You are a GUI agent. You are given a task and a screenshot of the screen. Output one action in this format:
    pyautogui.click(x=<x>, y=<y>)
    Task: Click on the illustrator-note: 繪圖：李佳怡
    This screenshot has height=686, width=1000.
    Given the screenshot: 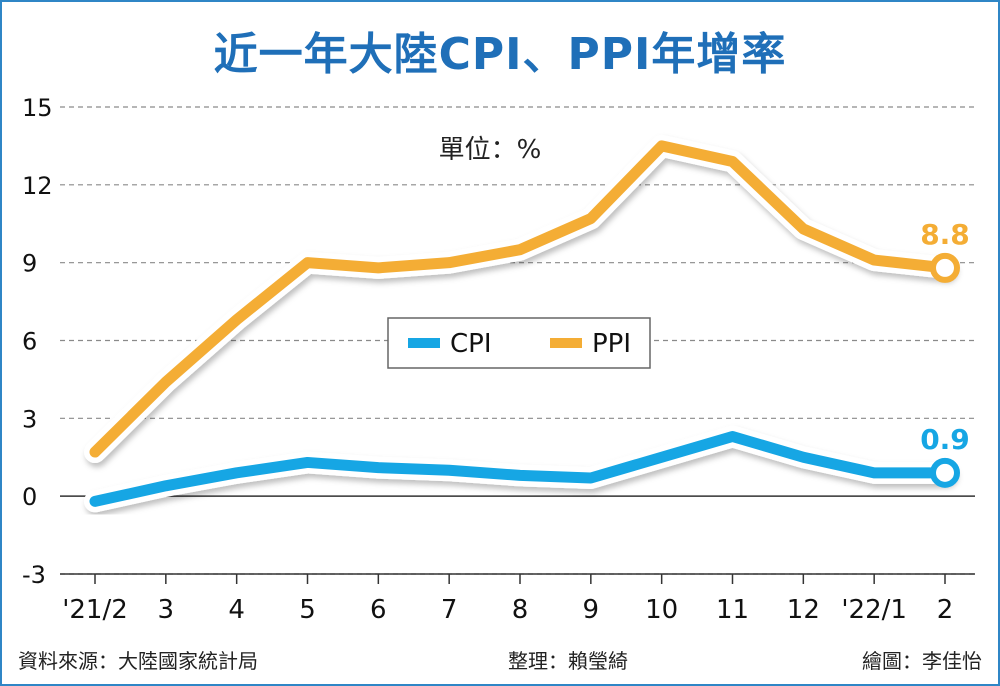 What is the action you would take?
    pyautogui.click(x=922, y=661)
    